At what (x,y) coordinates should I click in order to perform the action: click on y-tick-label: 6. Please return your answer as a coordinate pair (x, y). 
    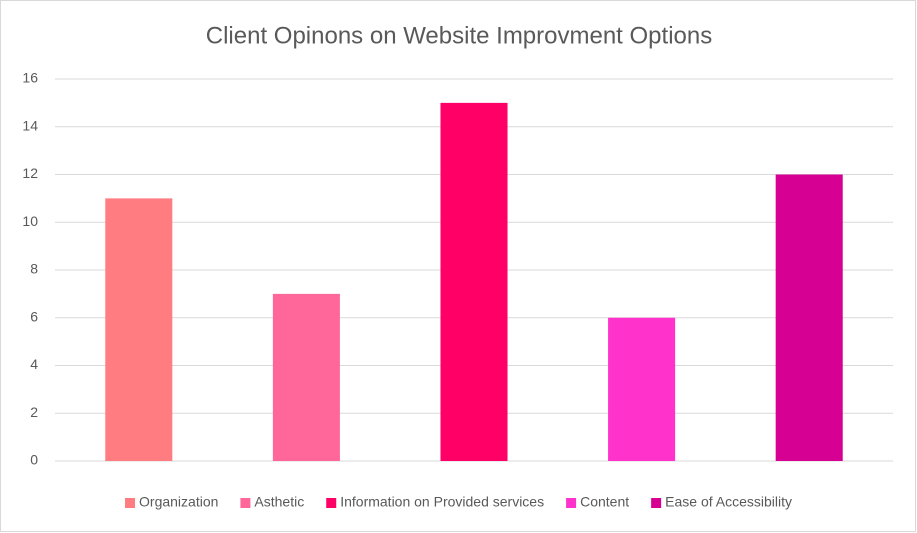
    Looking at the image, I should click on (34, 316).